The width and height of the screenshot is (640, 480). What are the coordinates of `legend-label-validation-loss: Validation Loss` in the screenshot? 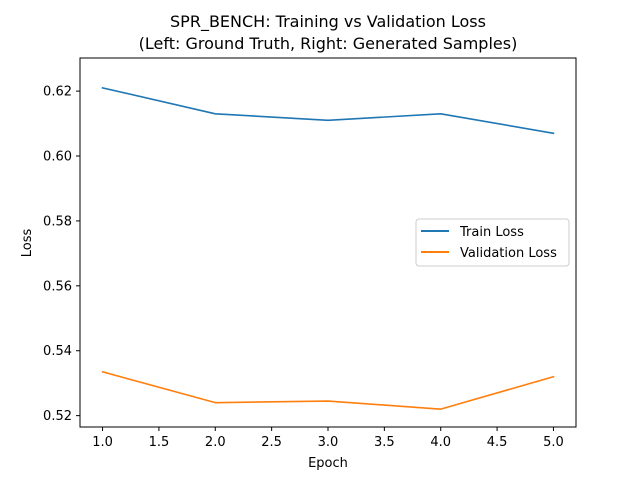 It's located at (508, 253).